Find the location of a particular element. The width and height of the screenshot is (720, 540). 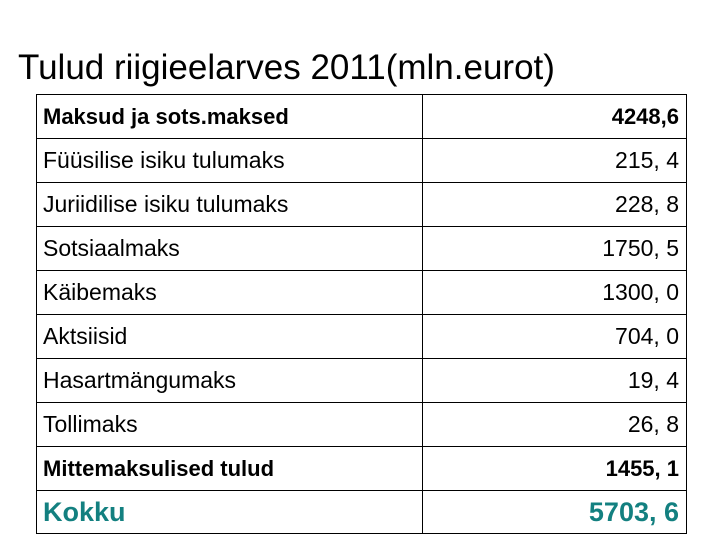

row-label: Mittemaksulised tulud is located at coordinates (229, 468).